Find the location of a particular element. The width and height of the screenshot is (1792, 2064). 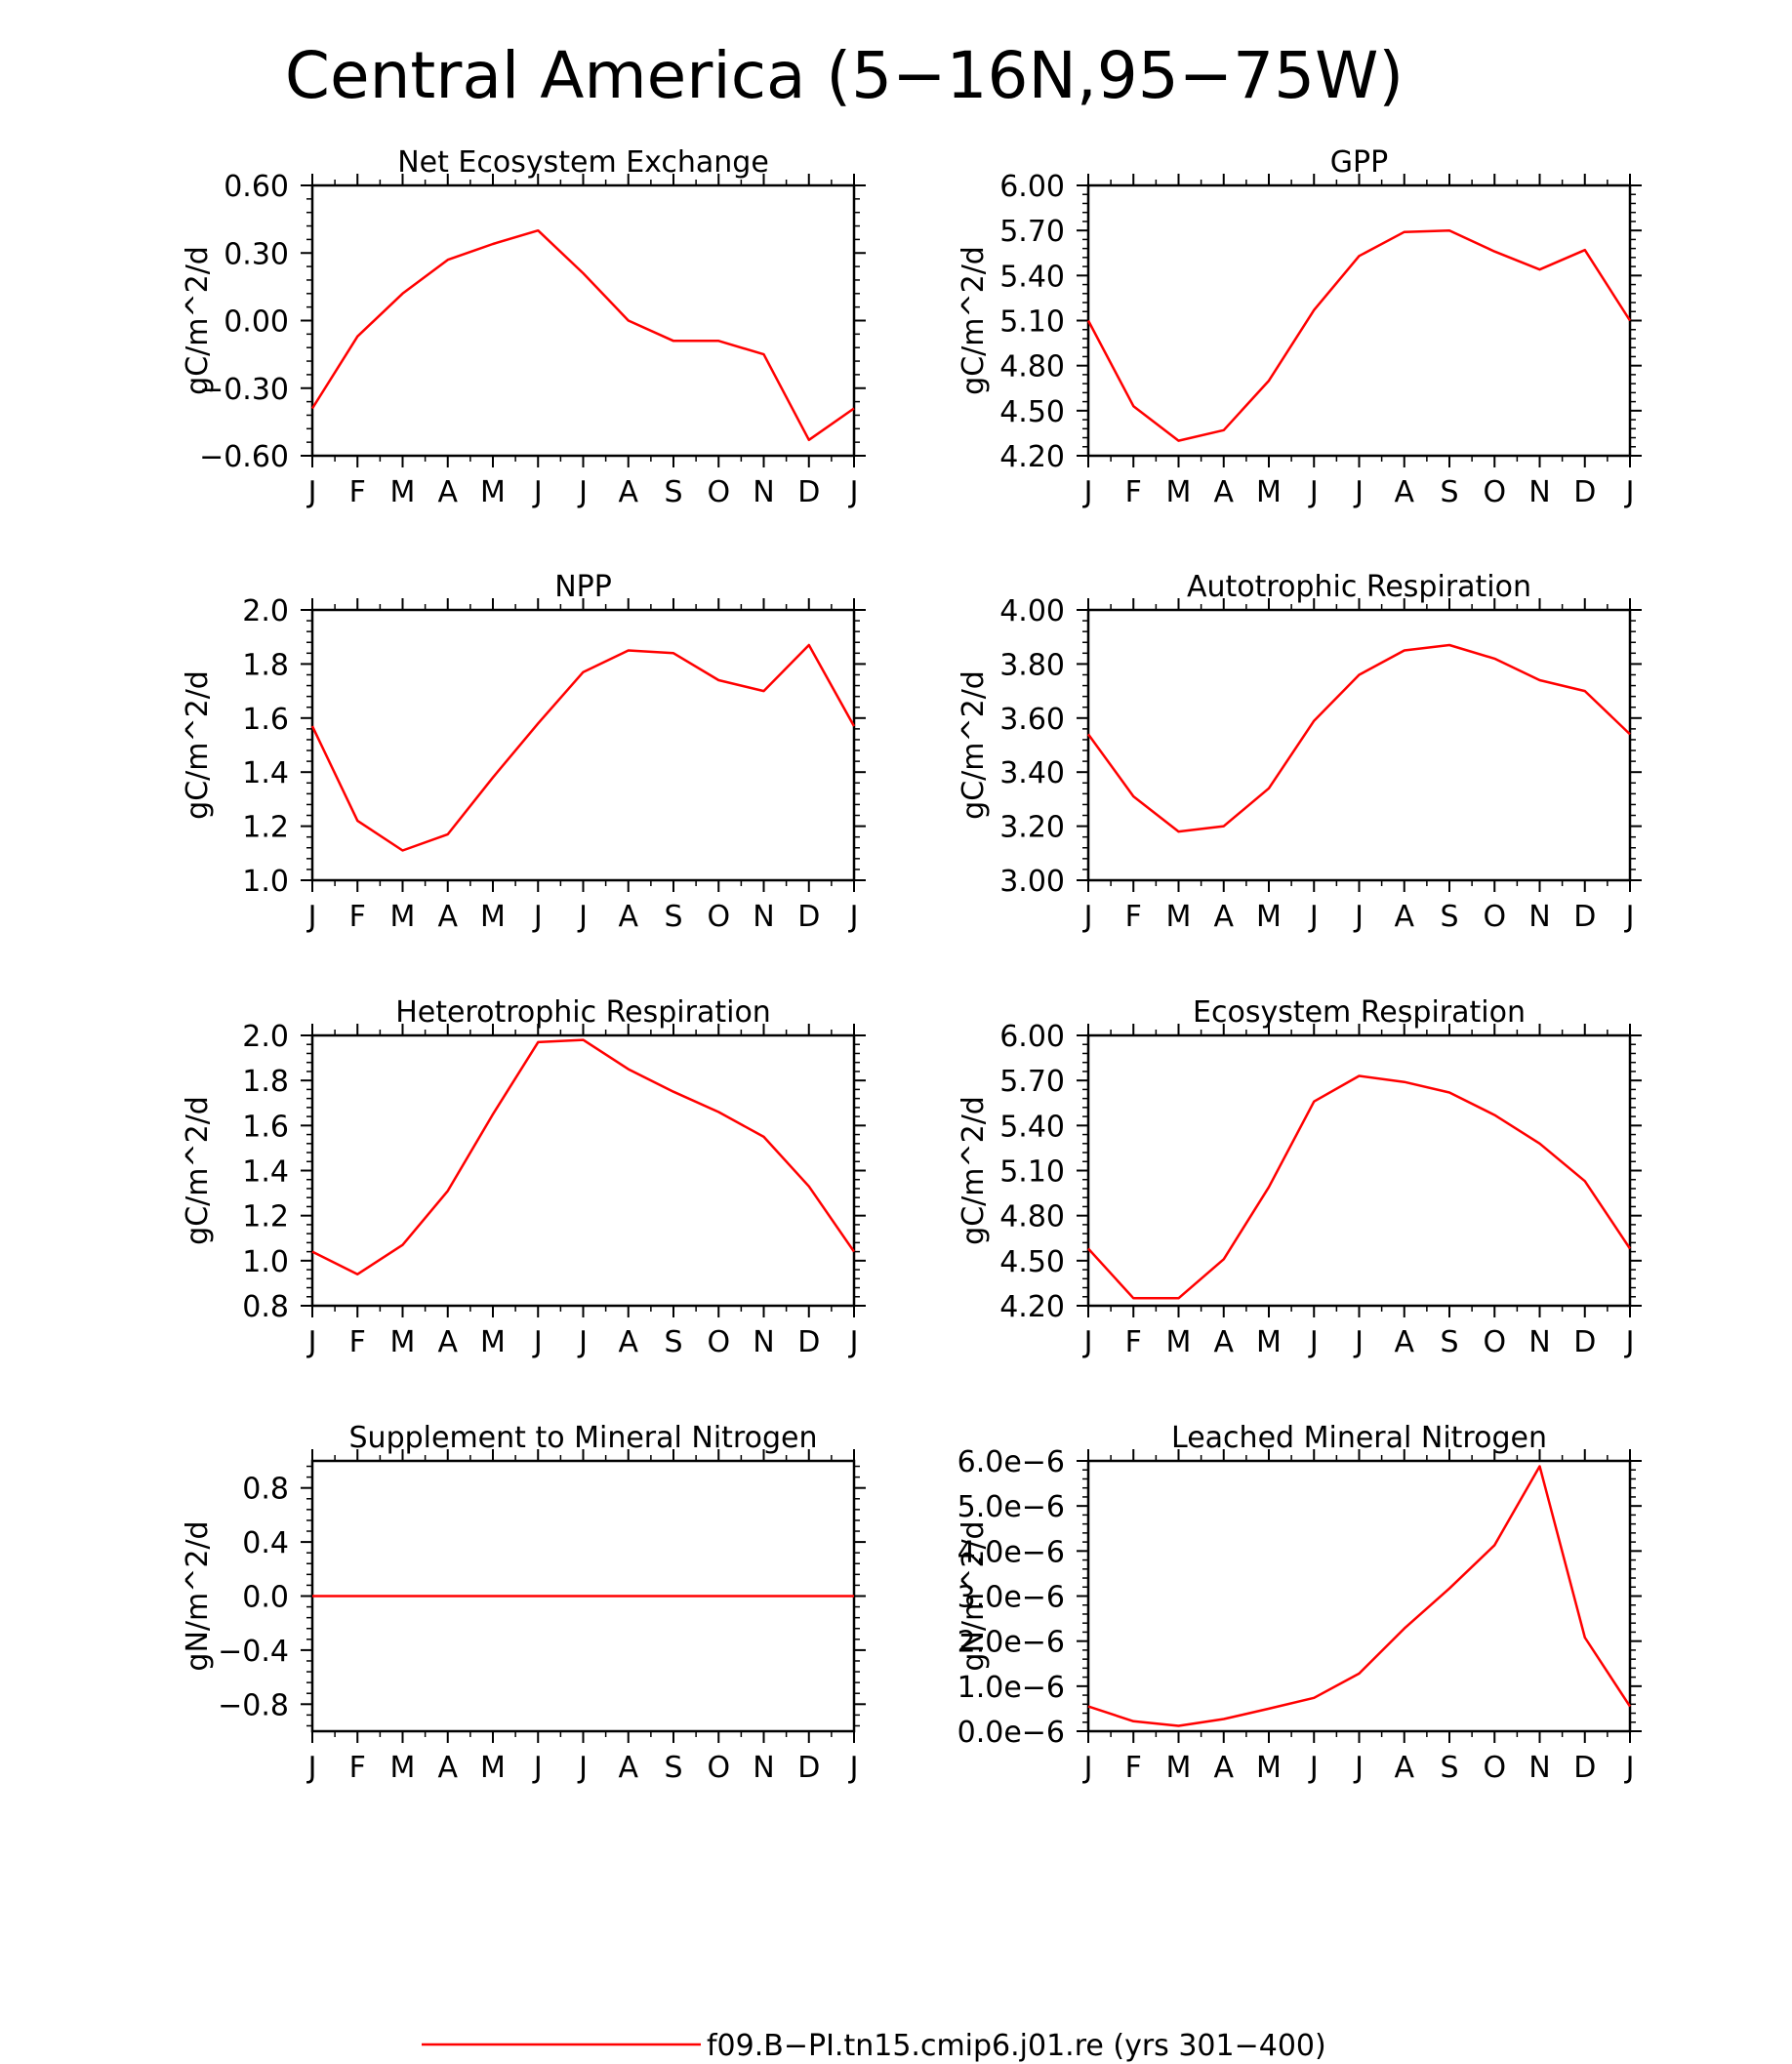

y-tick-label: 0.8 is located at coordinates (265, 1490).